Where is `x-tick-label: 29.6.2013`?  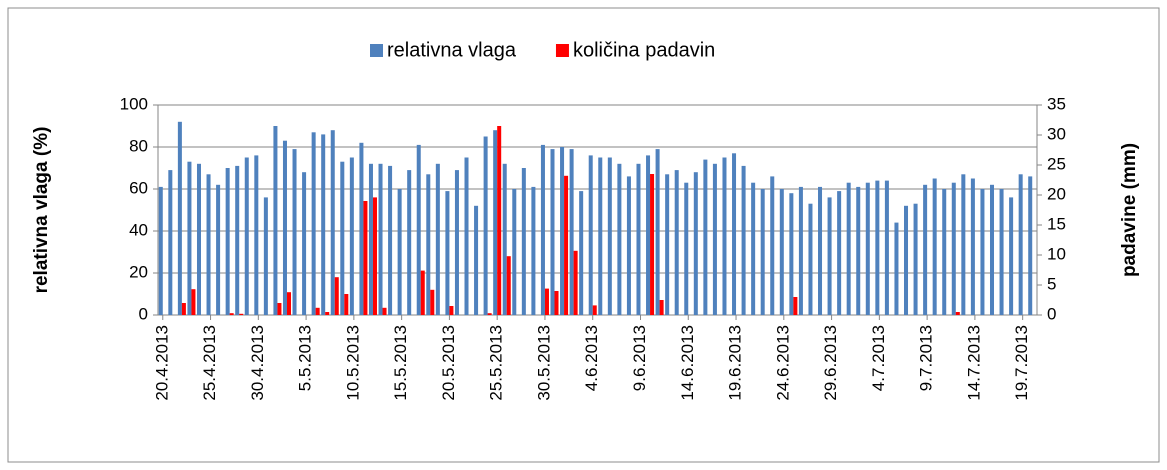 x-tick-label: 29.6.2013 is located at coordinates (830, 363).